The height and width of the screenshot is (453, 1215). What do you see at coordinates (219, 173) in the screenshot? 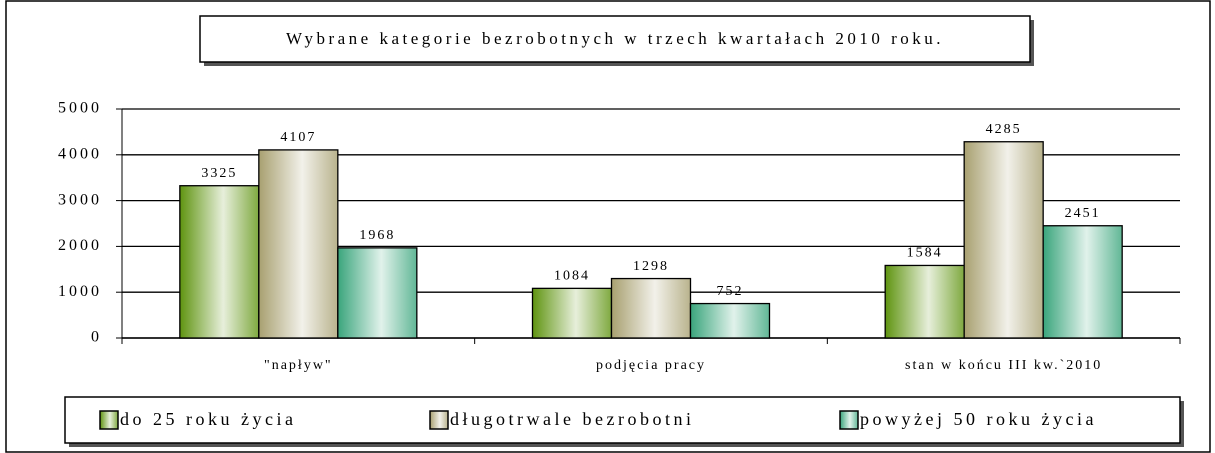
I see `value-label: 3325` at bounding box center [219, 173].